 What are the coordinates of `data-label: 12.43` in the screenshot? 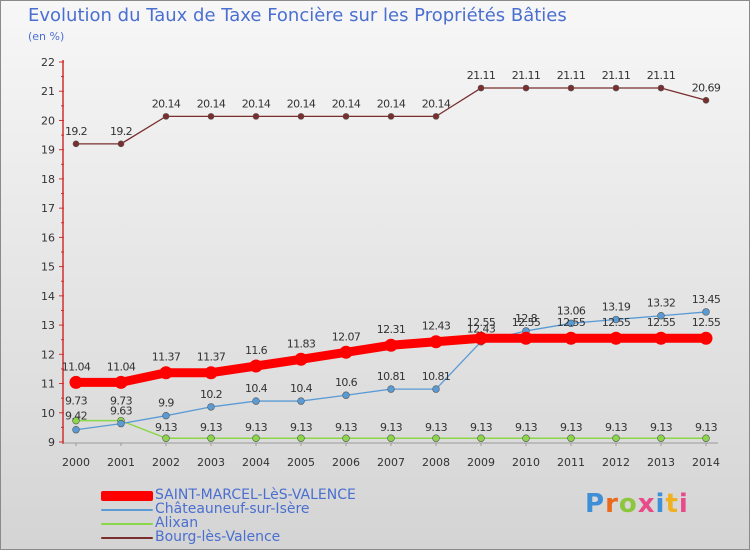 It's located at (481, 329).